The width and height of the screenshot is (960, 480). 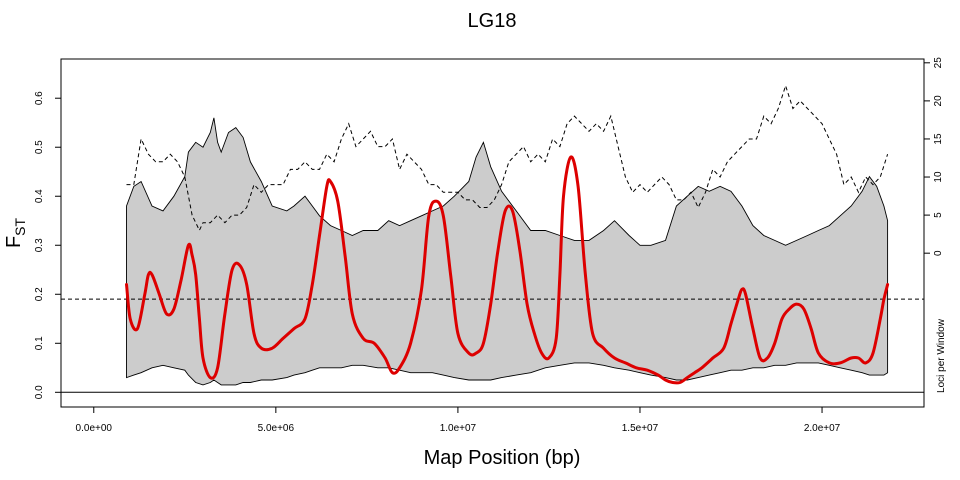 I want to click on y-tick-label: 0.2, so click(x=39, y=294).